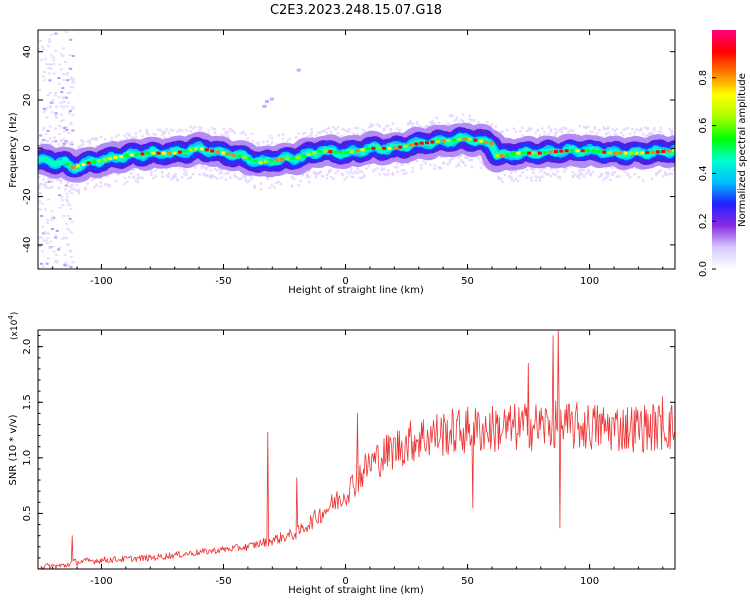 Image resolution: width=750 pixels, height=600 pixels. I want to click on colorbar-tick-label: 0.6, so click(703, 126).